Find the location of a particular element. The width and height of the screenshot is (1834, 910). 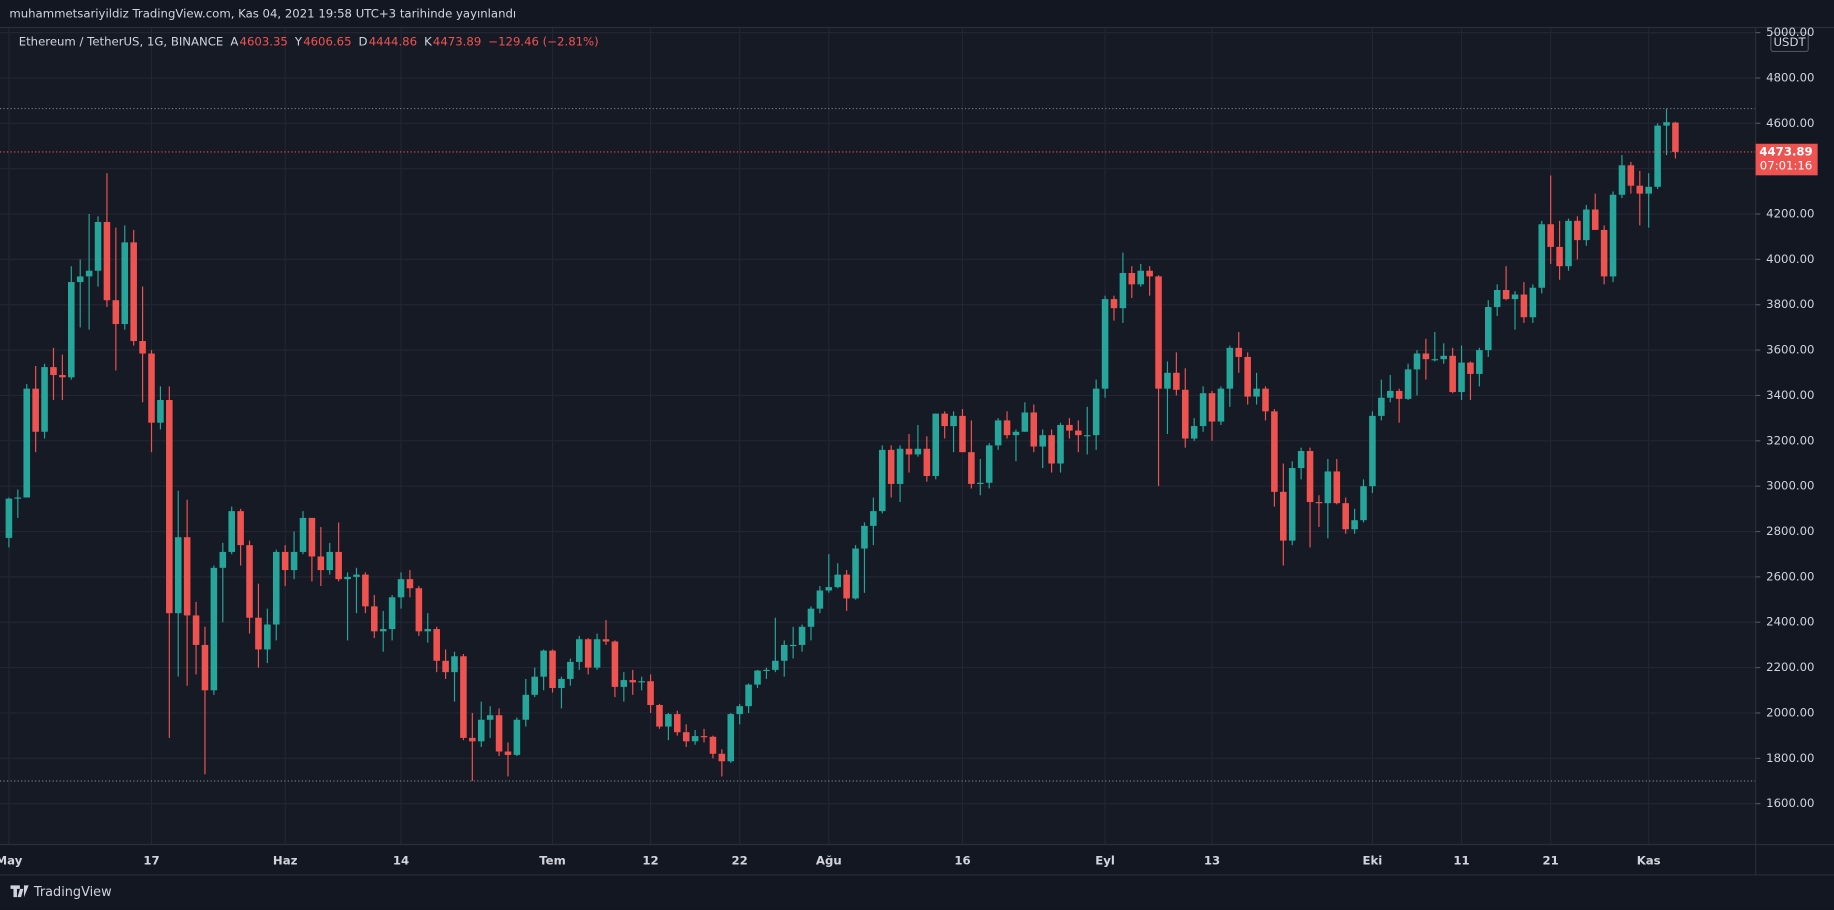

x-tick-label: 14 is located at coordinates (401, 860).